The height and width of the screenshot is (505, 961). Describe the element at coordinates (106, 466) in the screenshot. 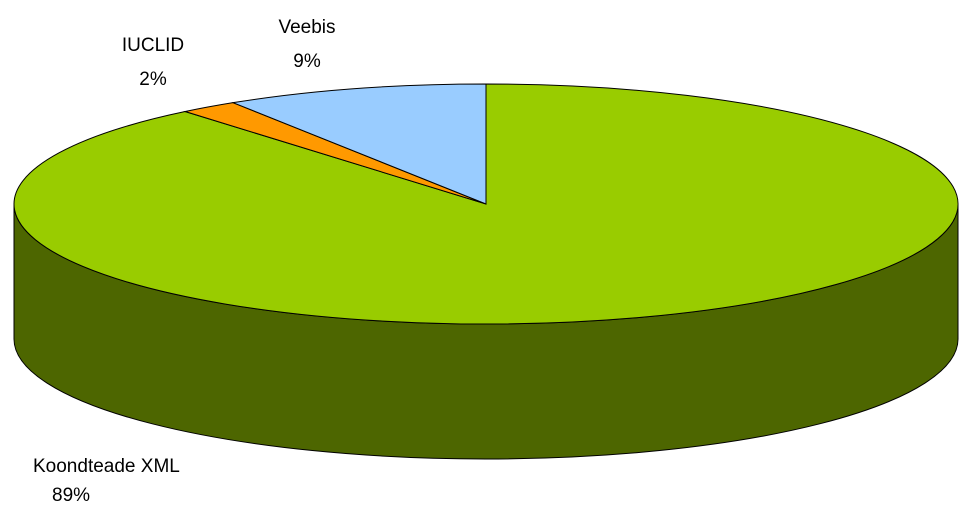

I see `slice-label: Koondteade XML` at that location.